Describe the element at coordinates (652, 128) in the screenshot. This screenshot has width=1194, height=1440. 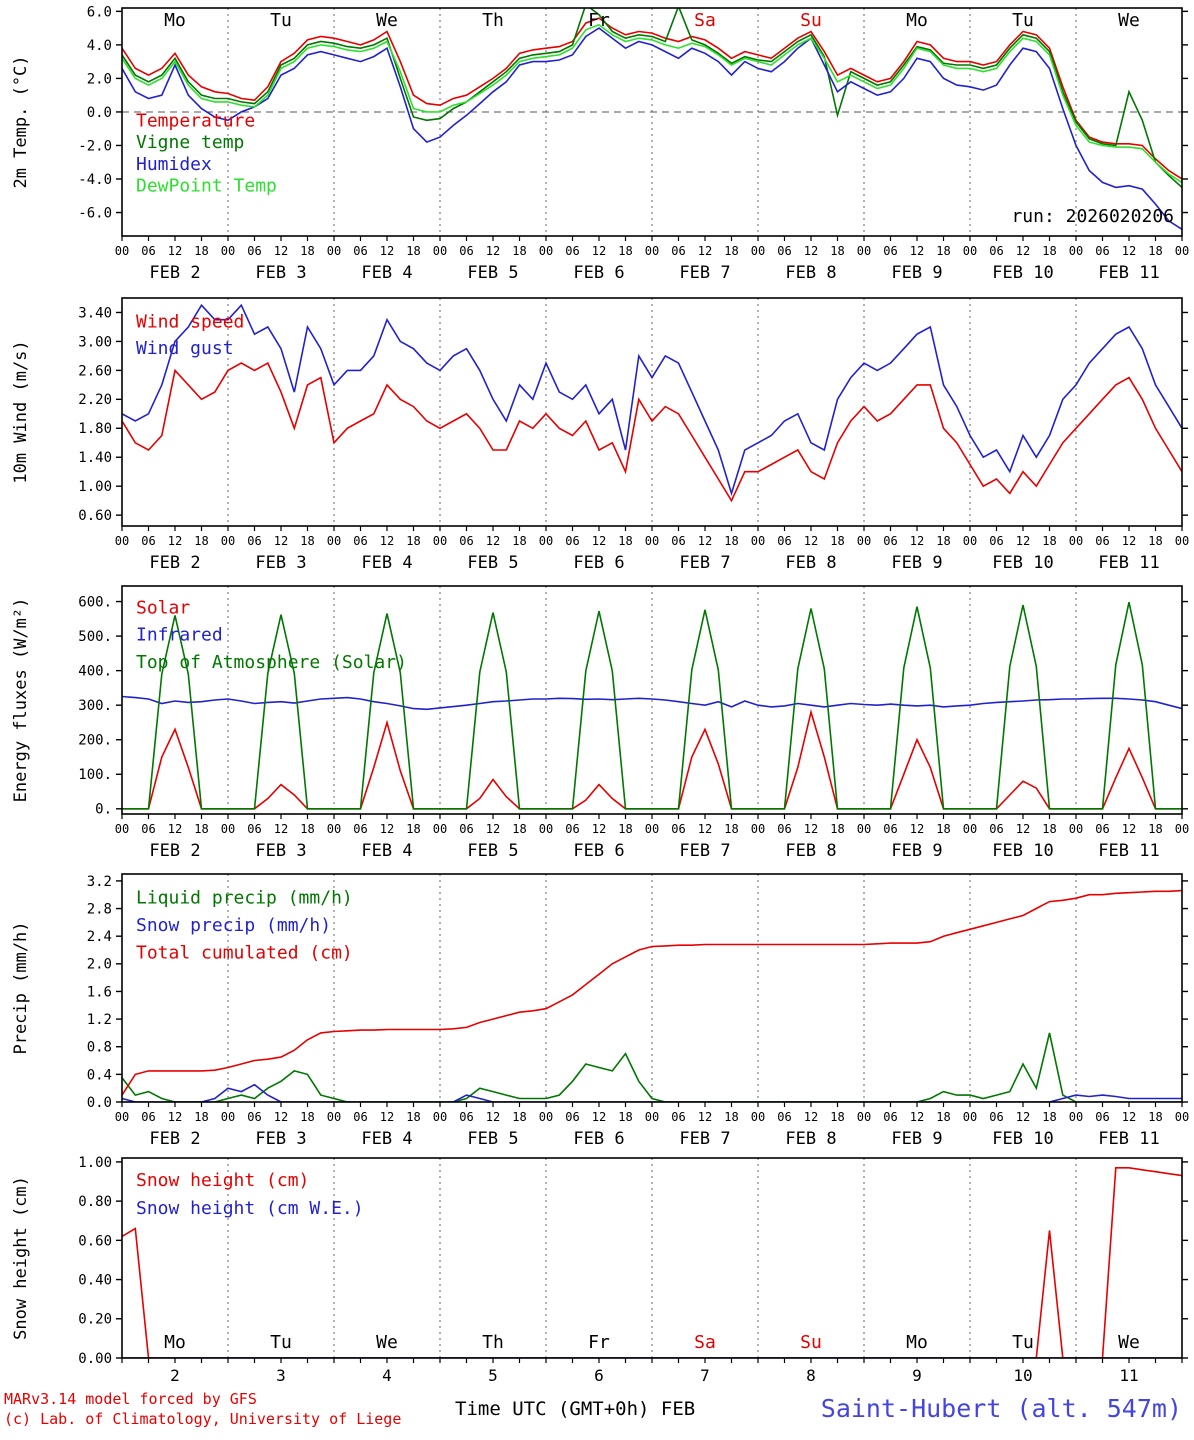
I see `series-humidex-line` at that location.